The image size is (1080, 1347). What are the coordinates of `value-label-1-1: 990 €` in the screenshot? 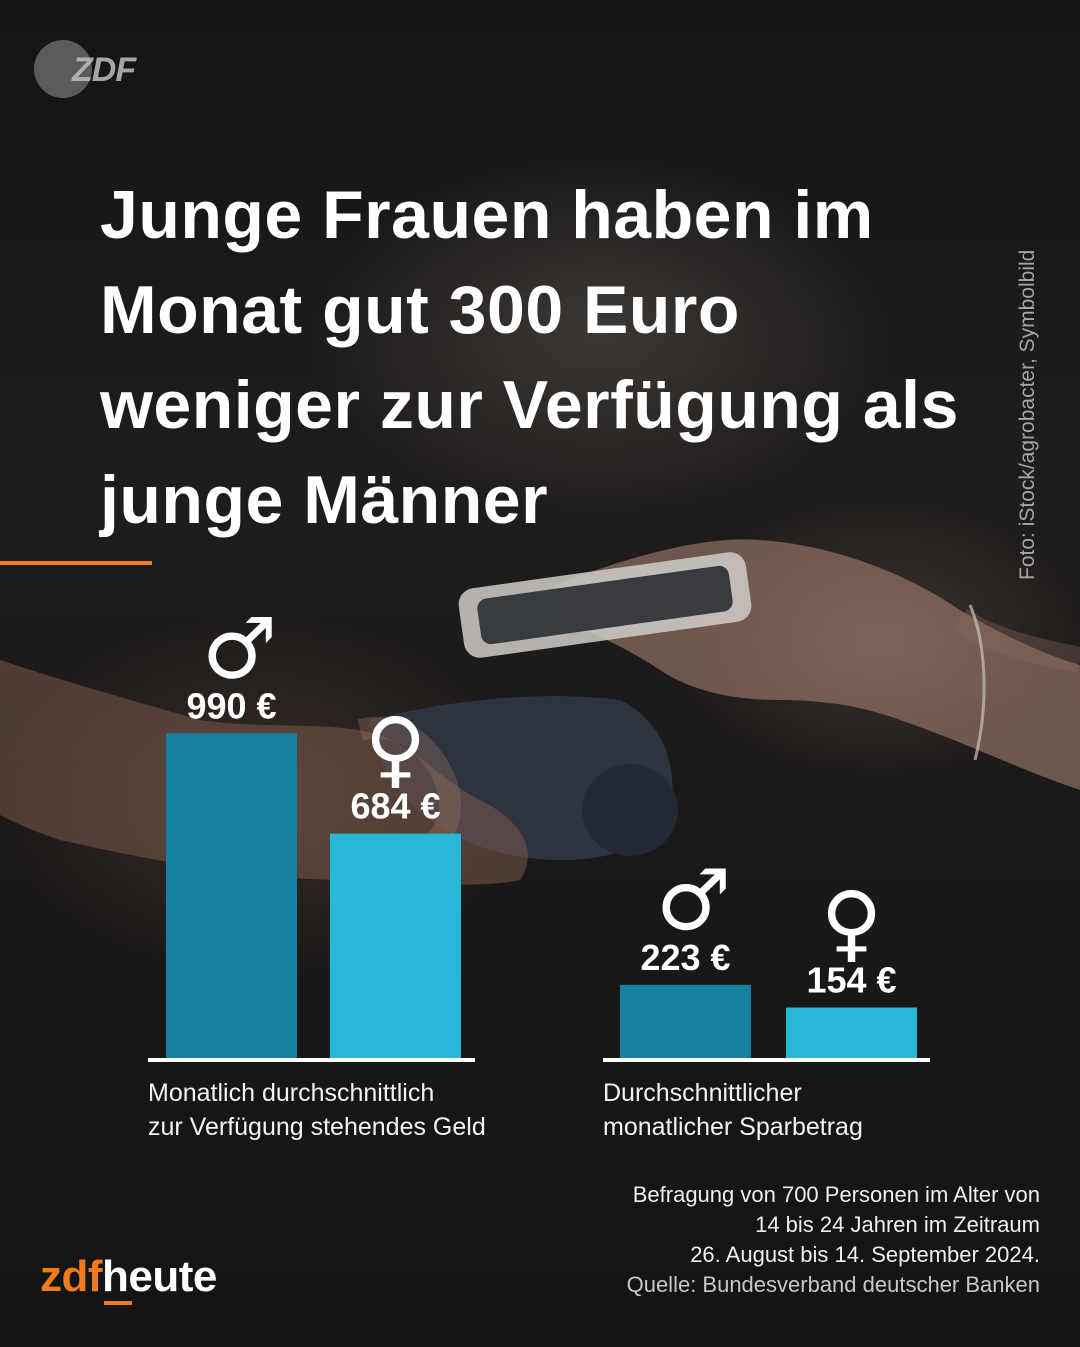 It's located at (231, 705).